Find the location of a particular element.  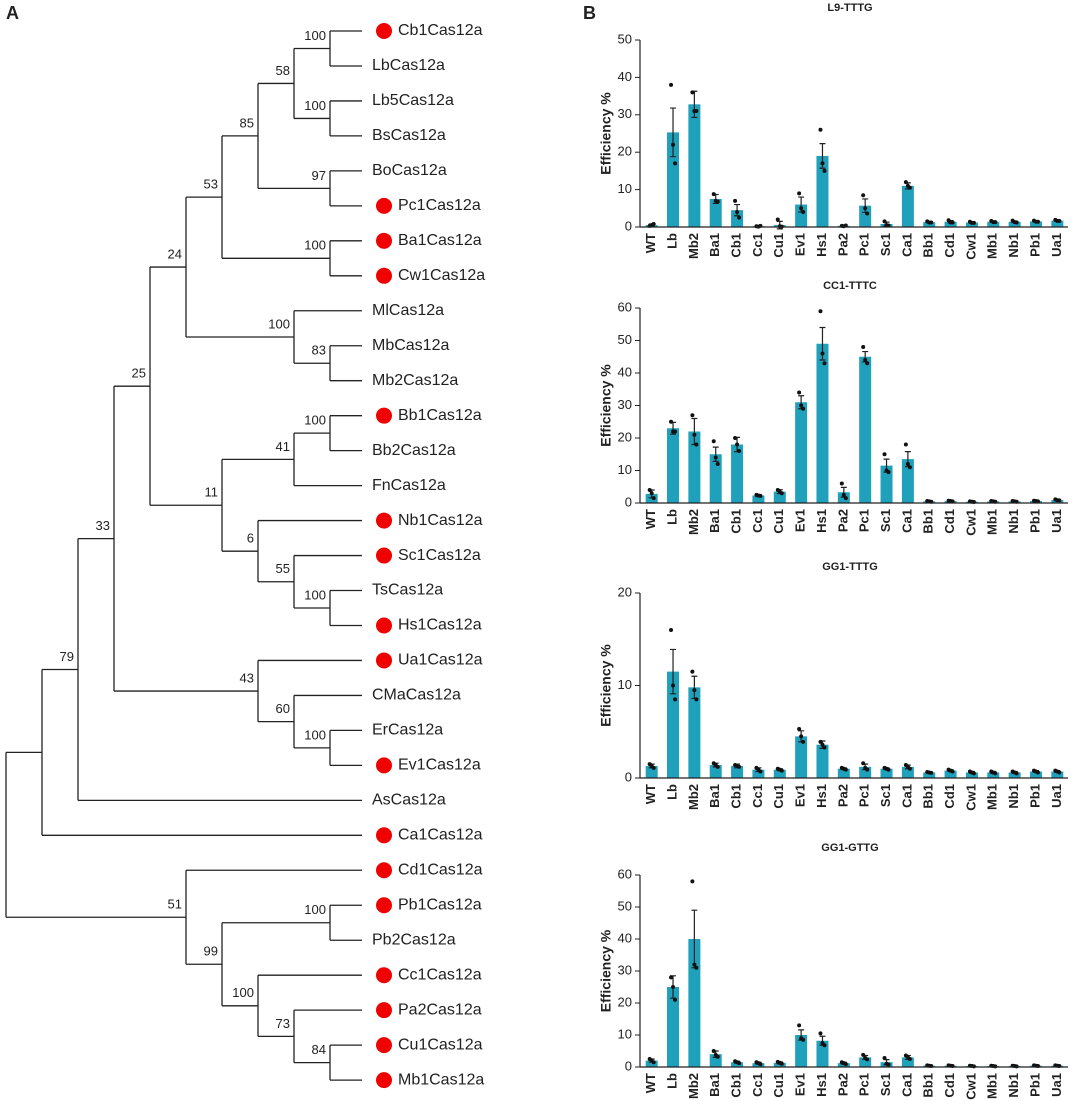

chart-title: GG1-GTTG is located at coordinates (849, 848).